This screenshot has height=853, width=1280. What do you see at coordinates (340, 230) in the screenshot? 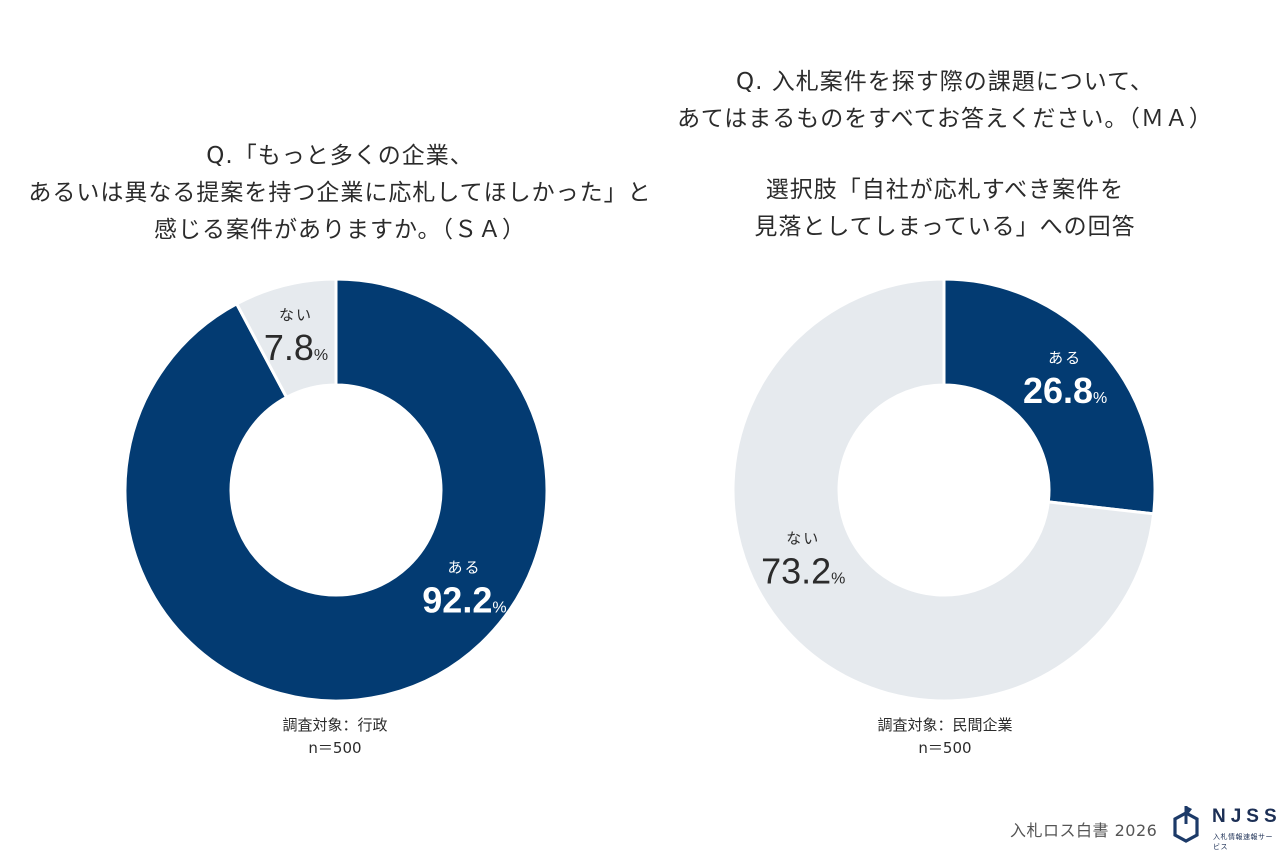
I see `left-title-line-3: 感じる案件がありますか。（ＳＡ）` at bounding box center [340, 230].